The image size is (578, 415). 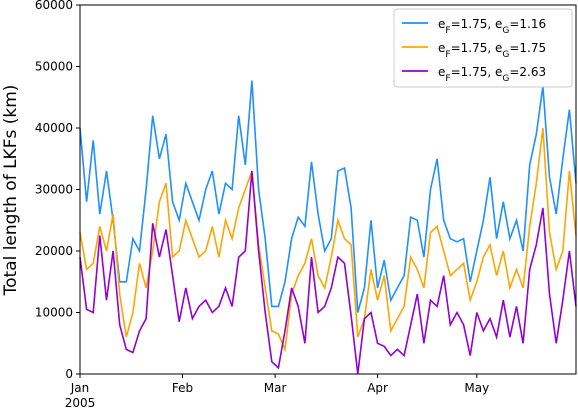 What do you see at coordinates (11, 191) in the screenshot?
I see `y-axis-label: Total length of LKFs (km)` at bounding box center [11, 191].